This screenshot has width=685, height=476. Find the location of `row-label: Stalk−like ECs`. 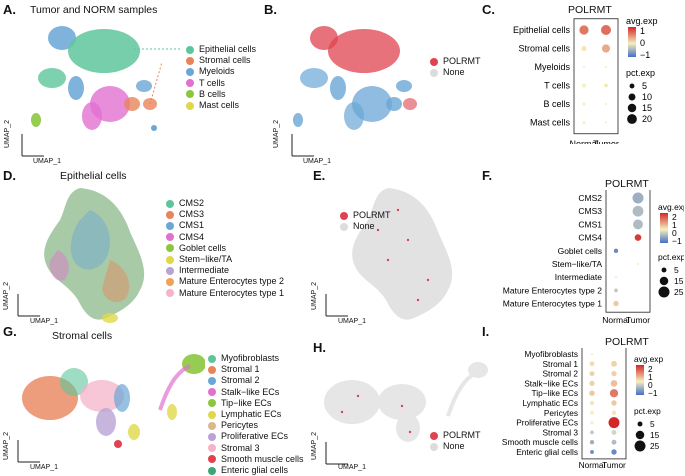

row-label: Stalk−like ECs is located at coordinates (551, 383).